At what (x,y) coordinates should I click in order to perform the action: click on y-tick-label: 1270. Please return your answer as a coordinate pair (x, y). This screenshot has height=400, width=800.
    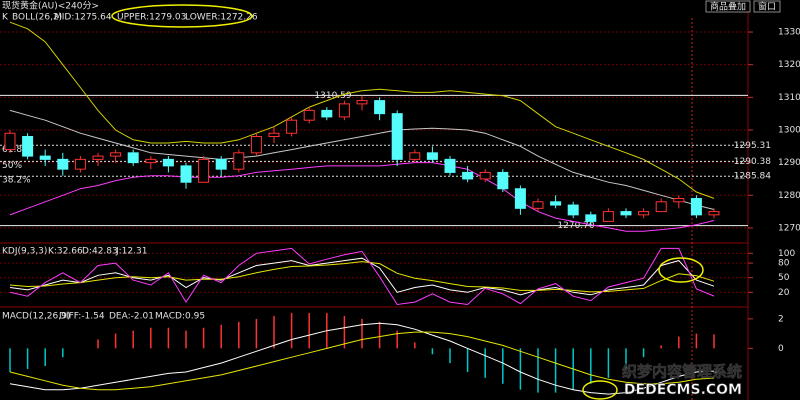
    Looking at the image, I should click on (789, 228).